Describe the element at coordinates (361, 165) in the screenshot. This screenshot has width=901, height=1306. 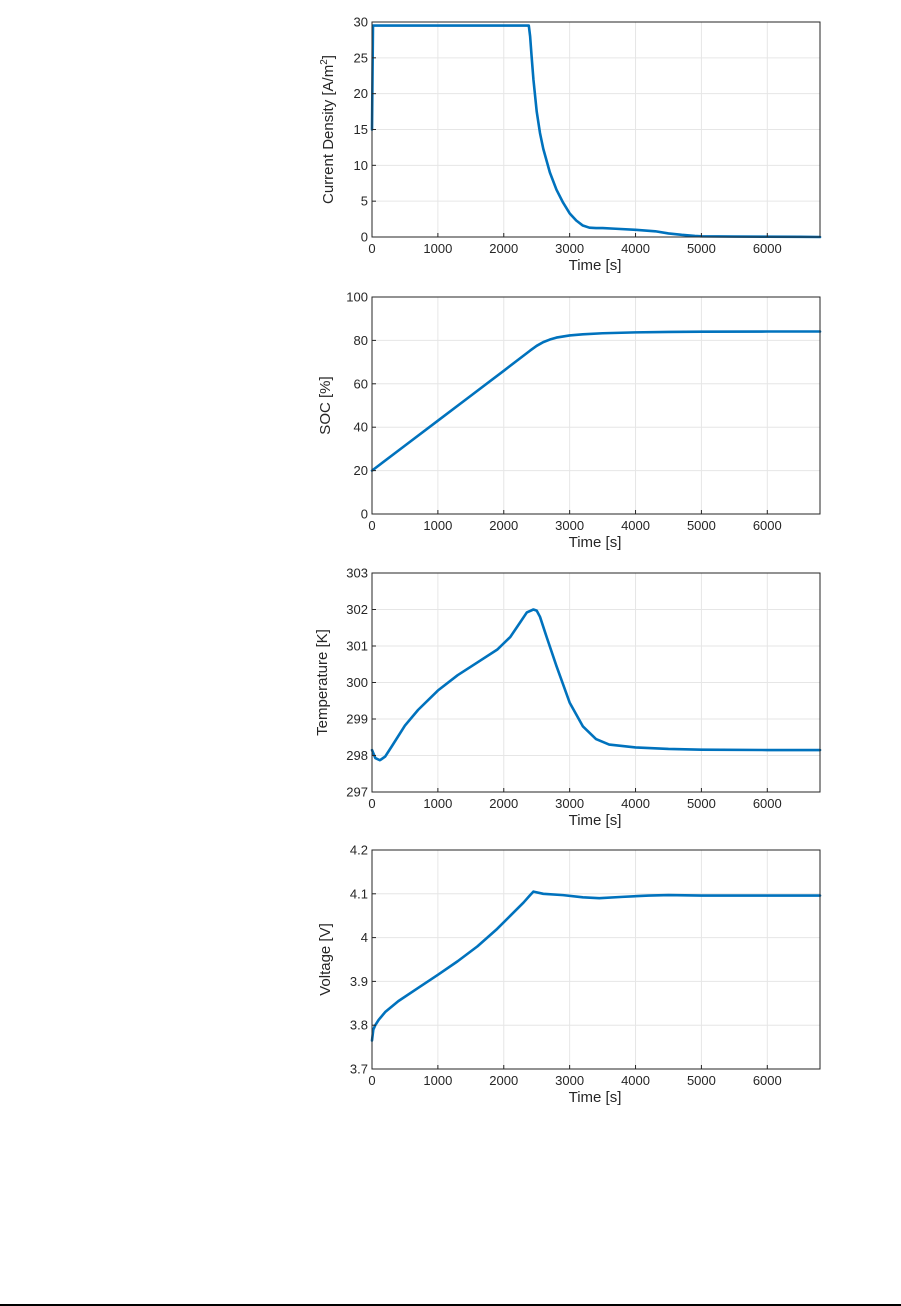
I see `y-tick-label: 10` at that location.